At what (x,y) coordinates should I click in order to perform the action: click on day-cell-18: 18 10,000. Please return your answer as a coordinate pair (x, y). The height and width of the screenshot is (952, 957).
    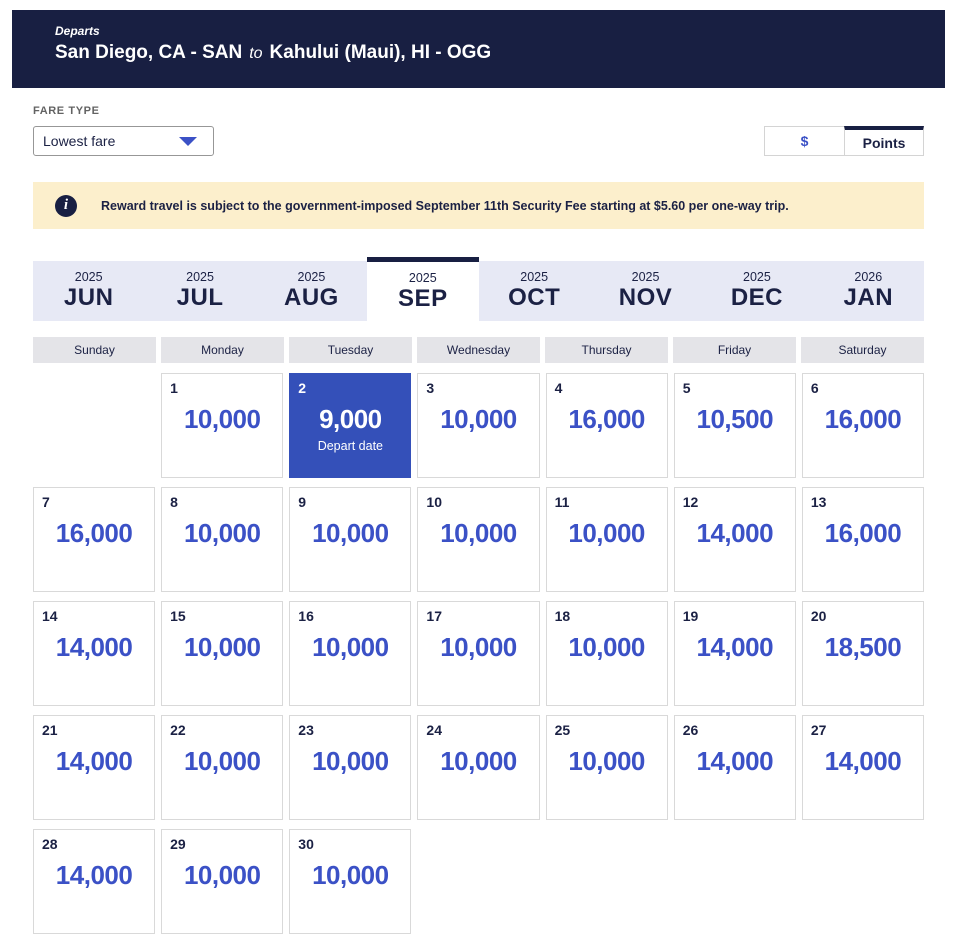
    Looking at the image, I should click on (606, 653).